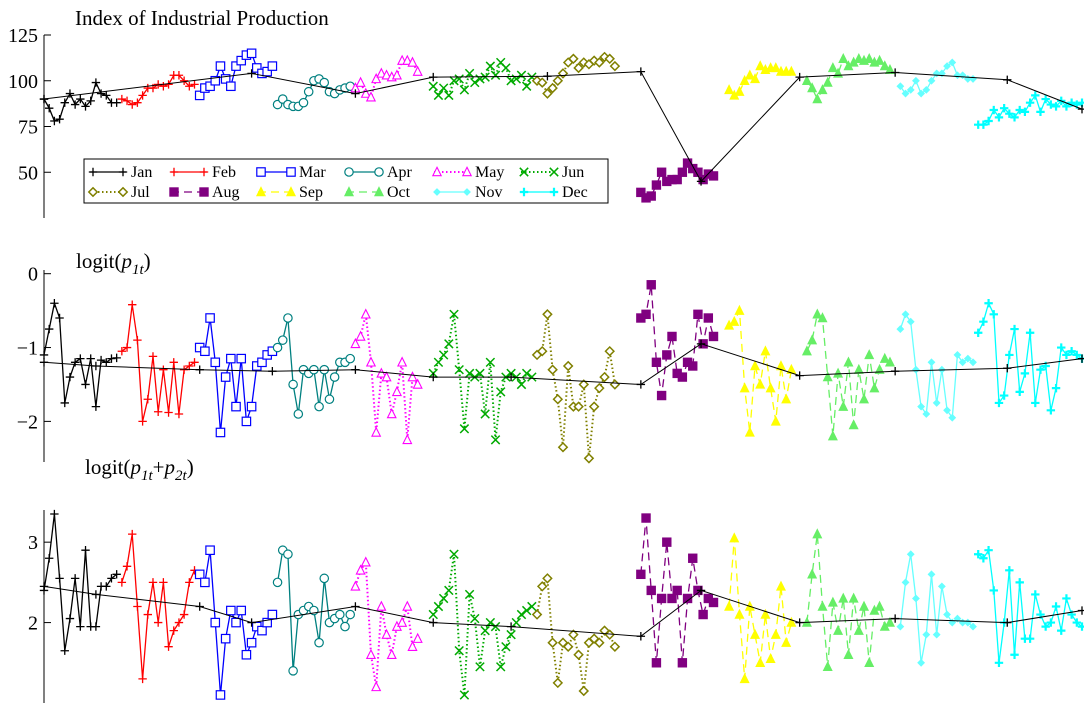 The height and width of the screenshot is (708, 1084). I want to click on series-line-aug, so click(677, 590).